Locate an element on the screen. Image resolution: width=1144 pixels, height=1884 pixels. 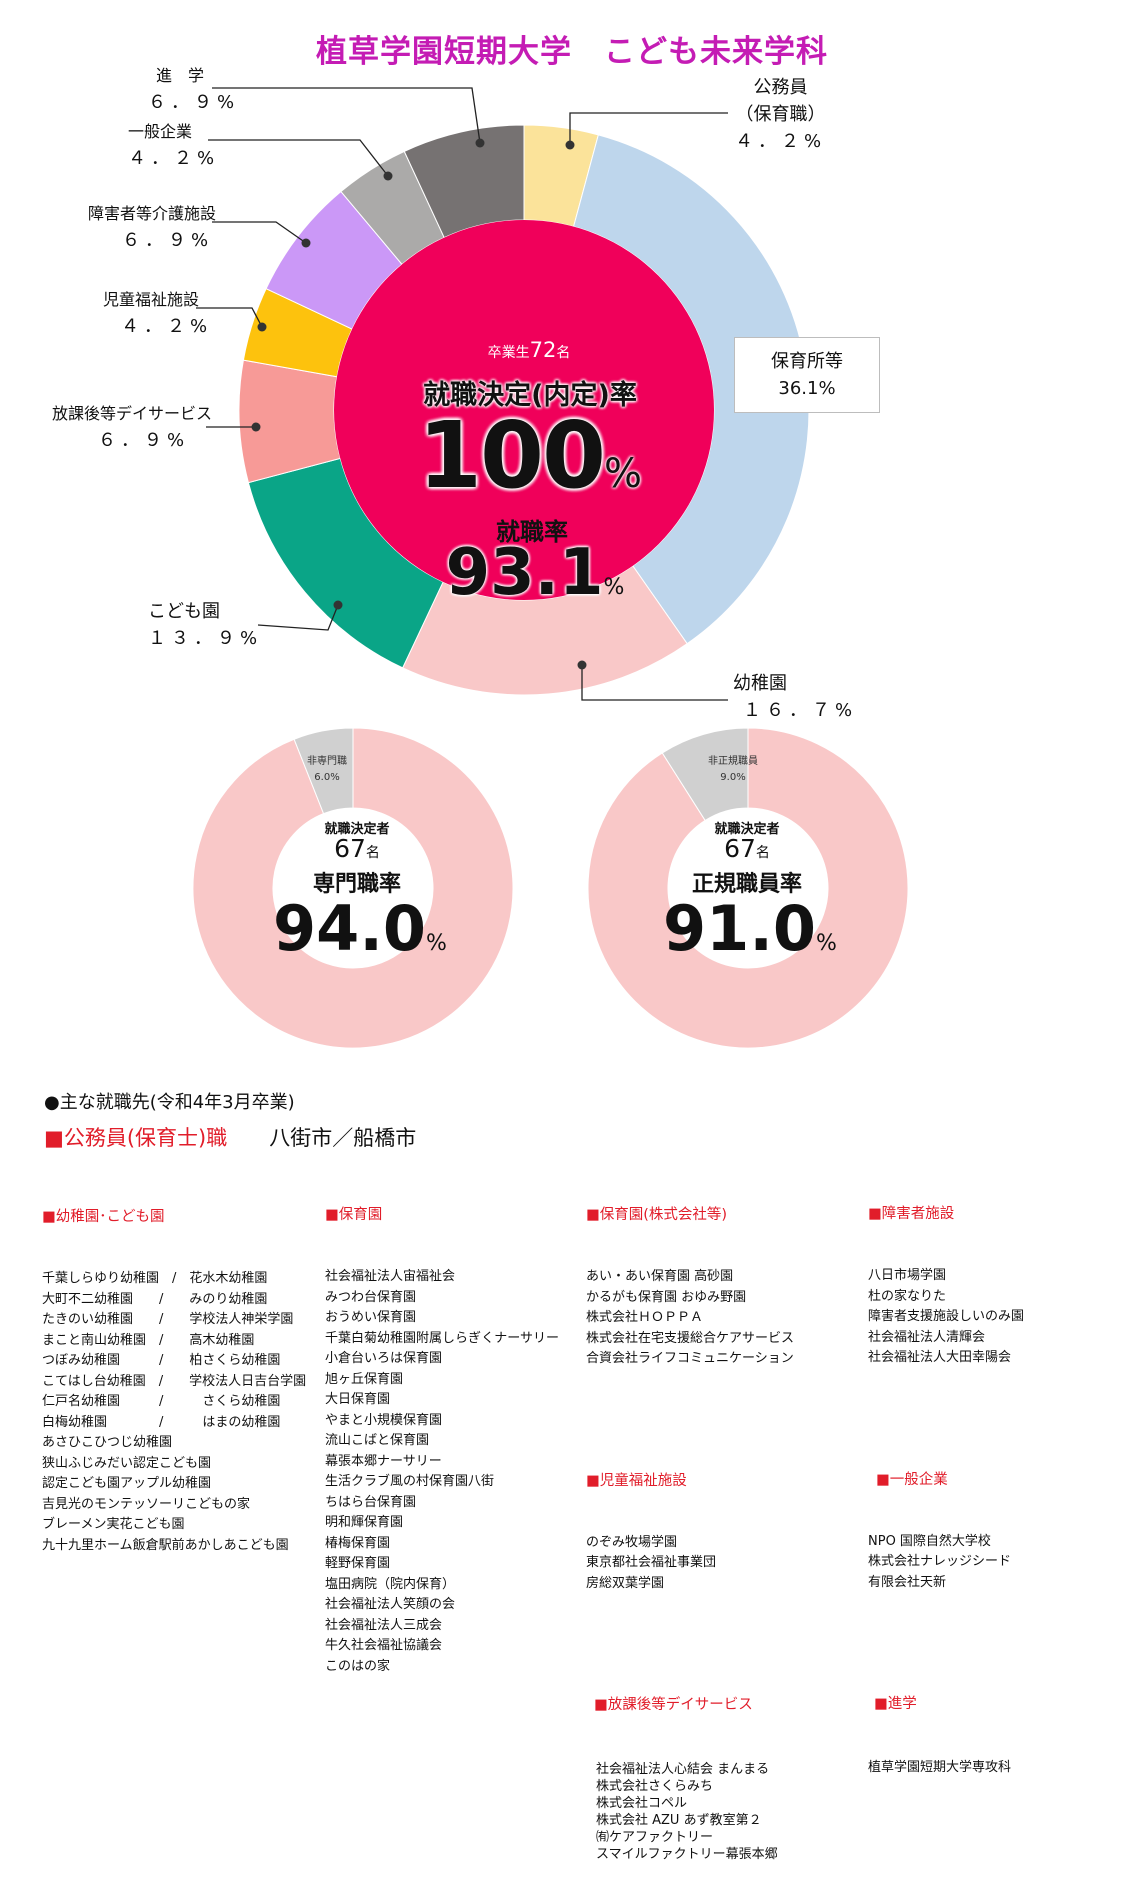
label-ippan: 一般企業 ４．２% is located at coordinates (174, 145).